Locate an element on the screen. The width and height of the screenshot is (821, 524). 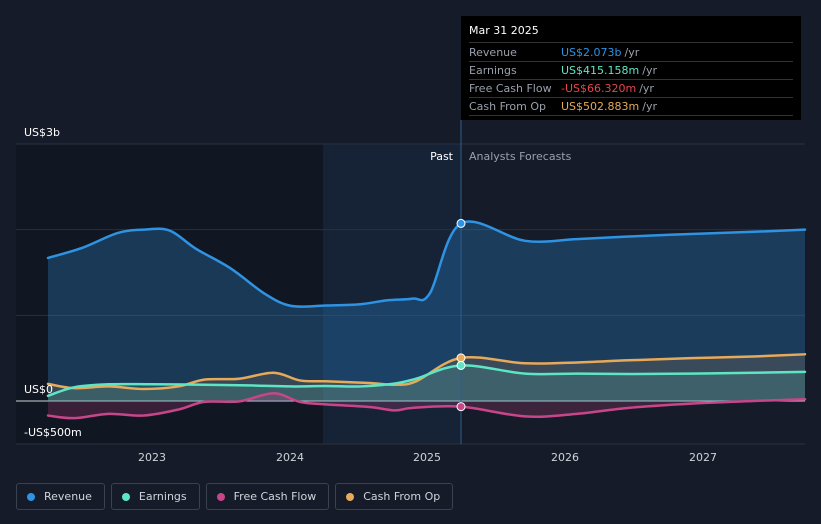
past-label: Past is located at coordinates (442, 156).